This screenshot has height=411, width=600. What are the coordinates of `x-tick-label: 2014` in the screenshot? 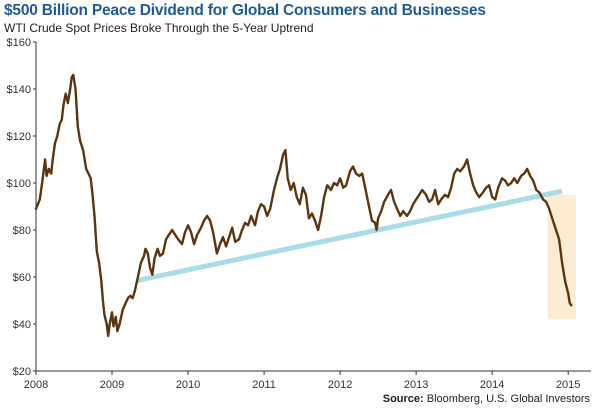 It's located at (492, 385).